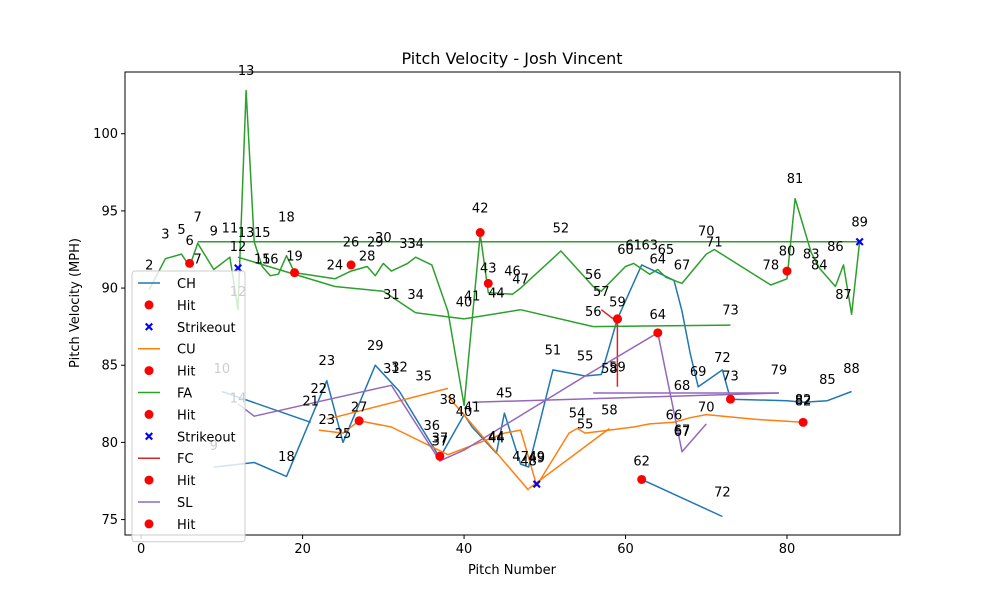 The image size is (1000, 600). What do you see at coordinates (641, 462) in the screenshot?
I see `pitch-label-ch: 62` at bounding box center [641, 462].